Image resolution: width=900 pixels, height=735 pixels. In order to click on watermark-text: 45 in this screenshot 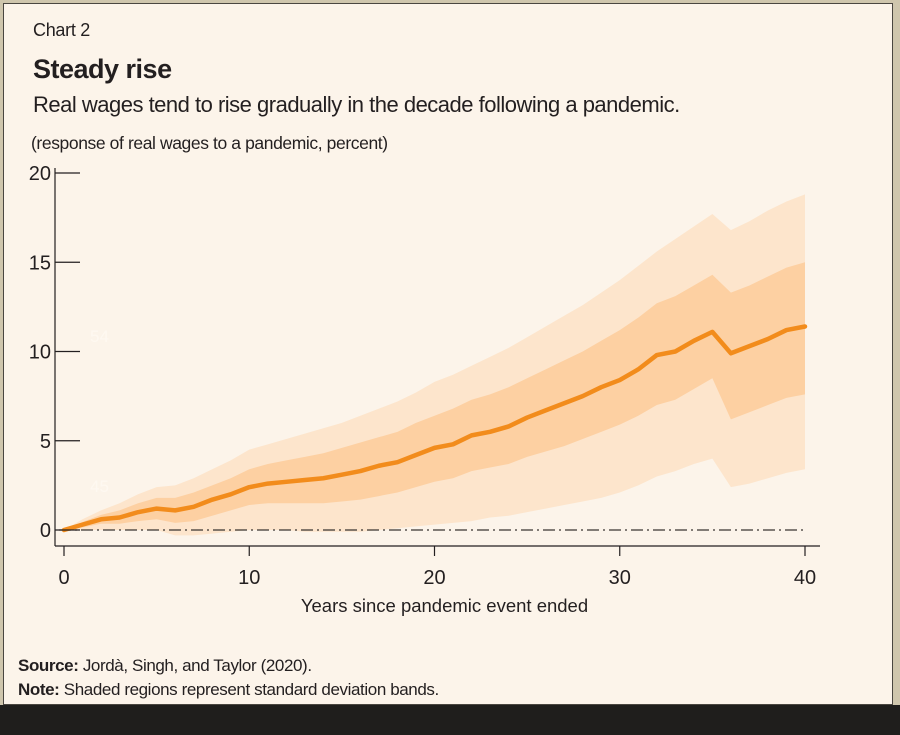, I will do `click(99, 486)`.